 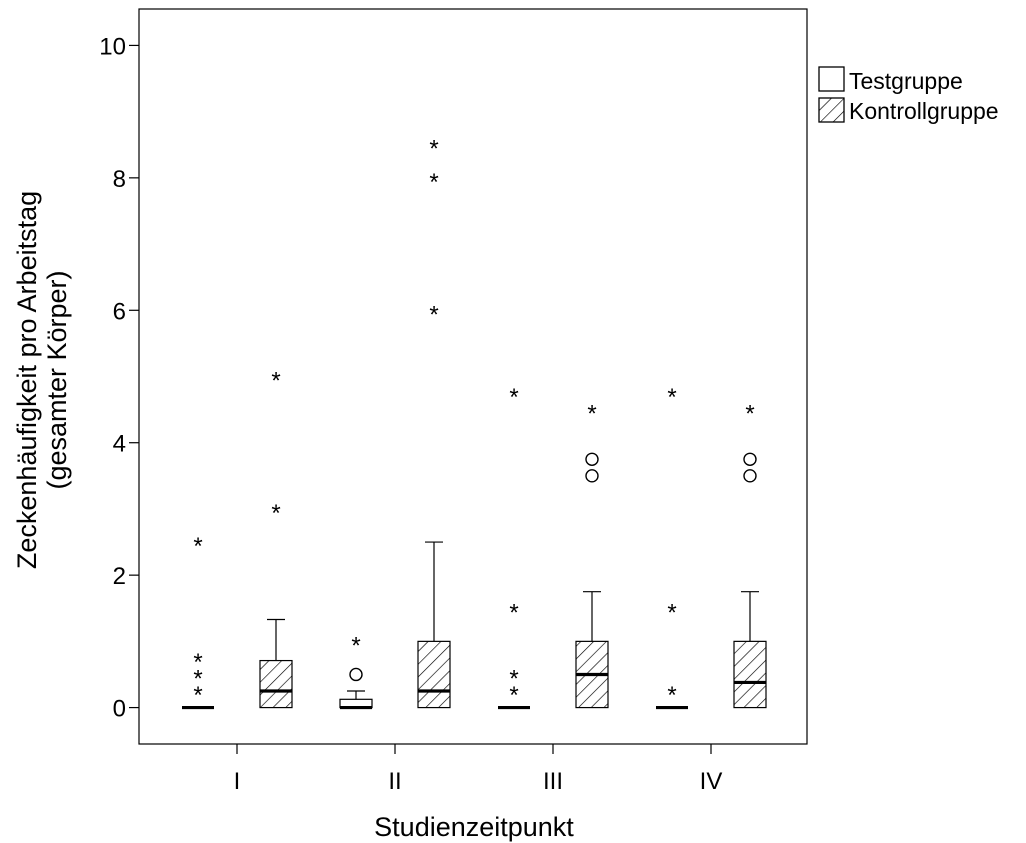 I want to click on box-kontrollgruppe: **, so click(x=276, y=538).